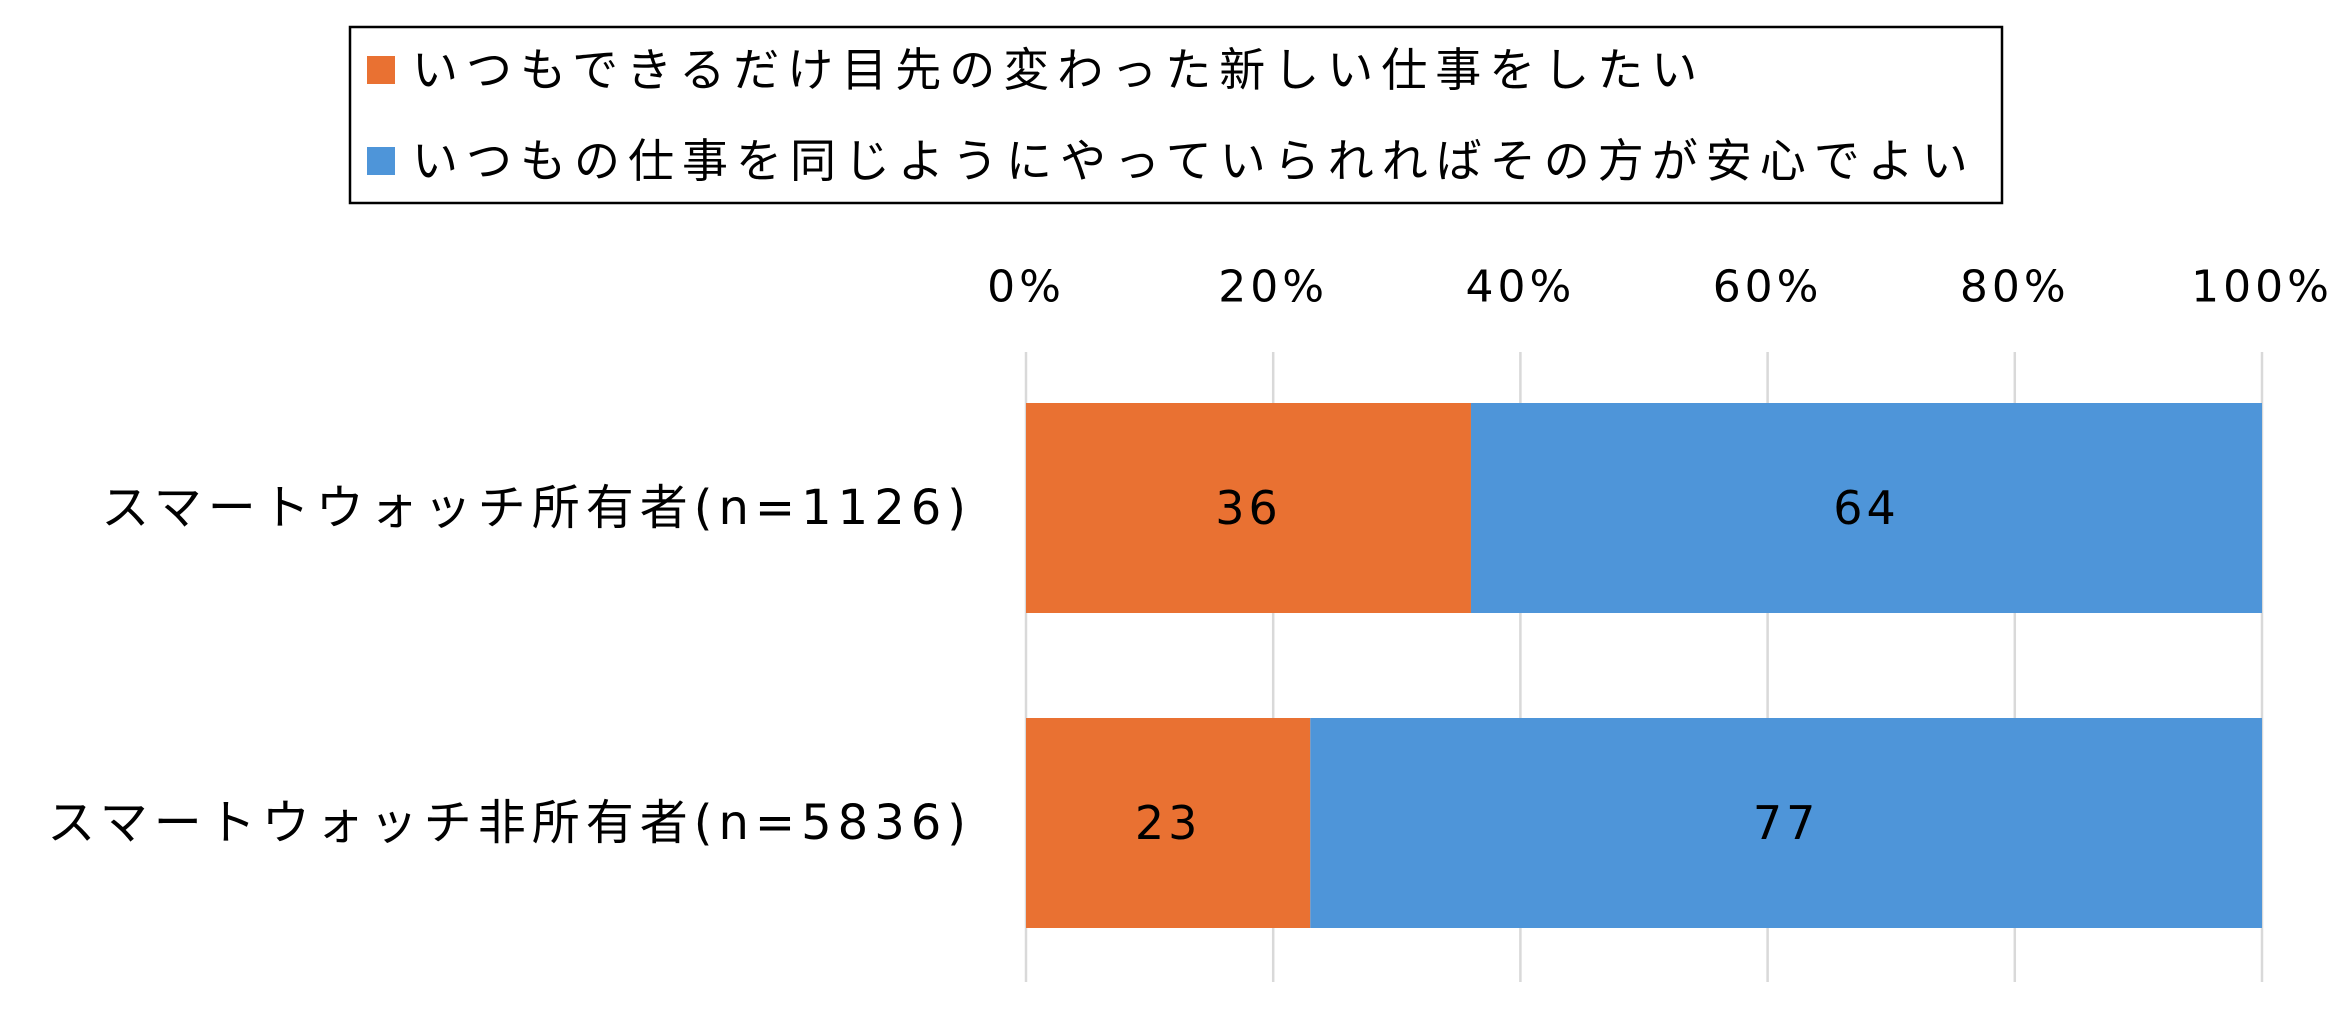 This screenshot has height=1032, width=2351. What do you see at coordinates (1521, 287) in the screenshot?
I see `x-tick-label-40: 40%` at bounding box center [1521, 287].